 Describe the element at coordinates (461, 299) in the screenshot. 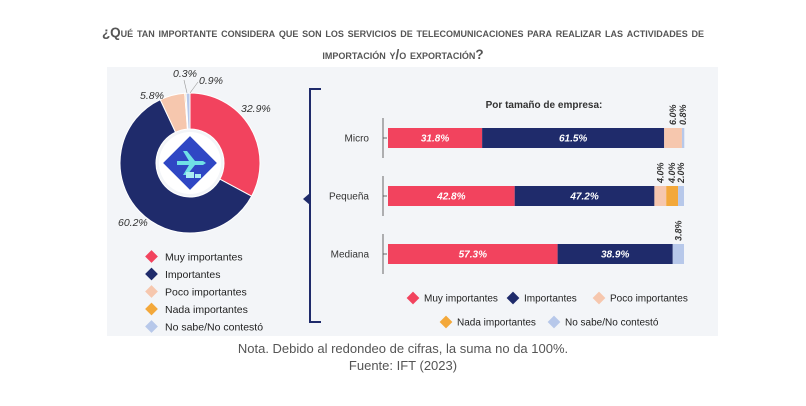

I see `bar-legend-label-muy-importantes: Muy importantes` at that location.